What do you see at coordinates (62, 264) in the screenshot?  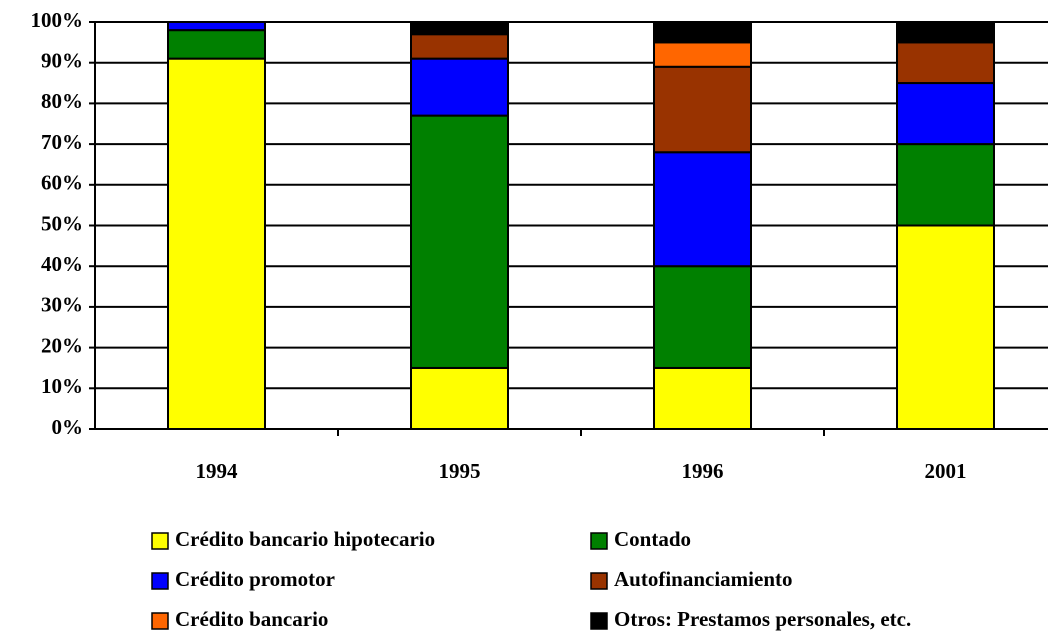 I see `y-tick-label: 40%` at bounding box center [62, 264].